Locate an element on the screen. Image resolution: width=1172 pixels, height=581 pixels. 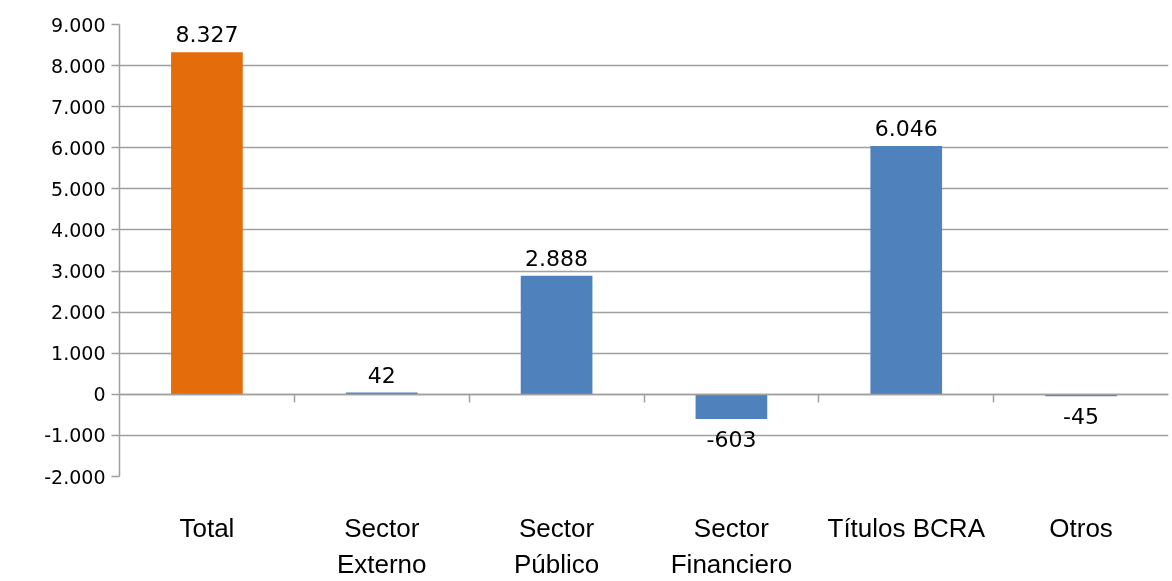
y-tick-label: 5.000 is located at coordinates (78, 188).